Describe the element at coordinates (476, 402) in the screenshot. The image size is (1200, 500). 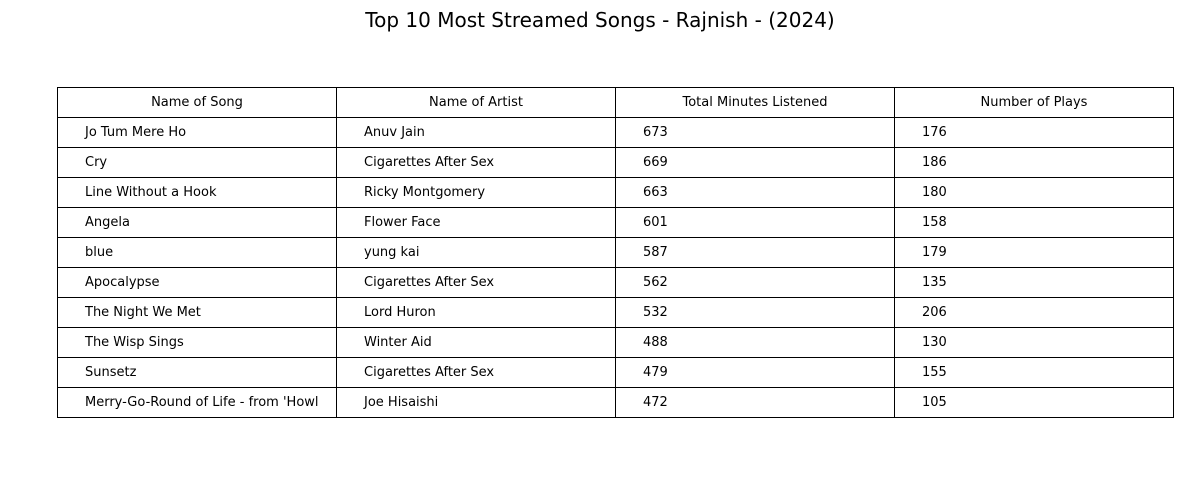
I see `artist-cell: Joe Hisaishi` at that location.